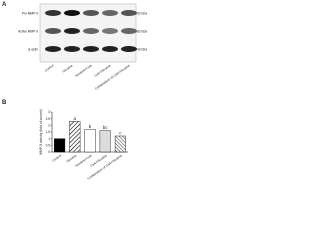  Describe the element at coordinates (33, 50) in the screenshot. I see `row-label: β-actin` at that location.